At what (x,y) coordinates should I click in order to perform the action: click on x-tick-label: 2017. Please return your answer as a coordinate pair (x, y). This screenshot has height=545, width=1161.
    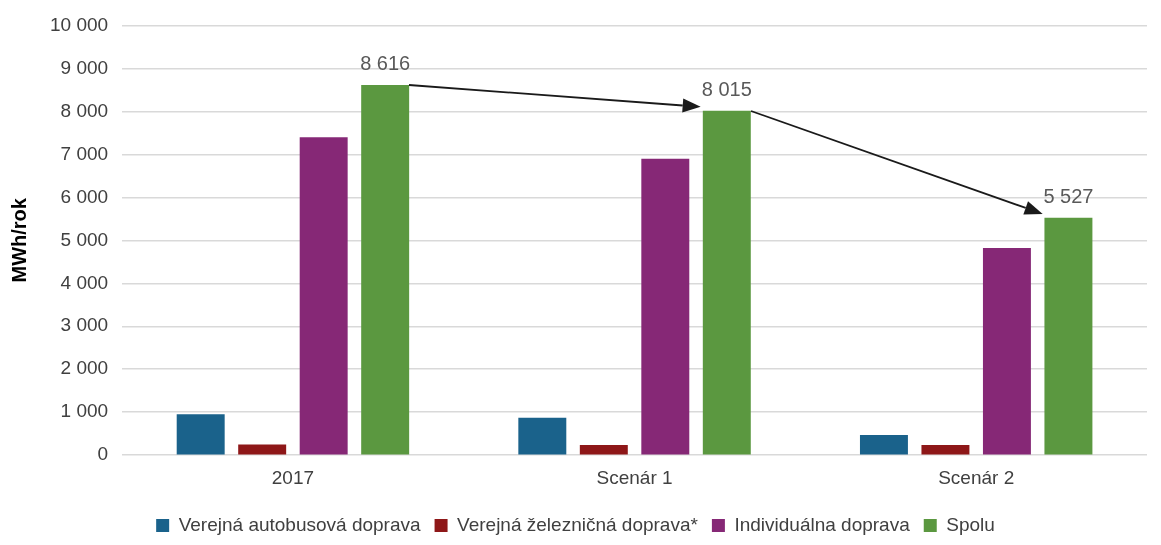
    Looking at the image, I should click on (293, 477).